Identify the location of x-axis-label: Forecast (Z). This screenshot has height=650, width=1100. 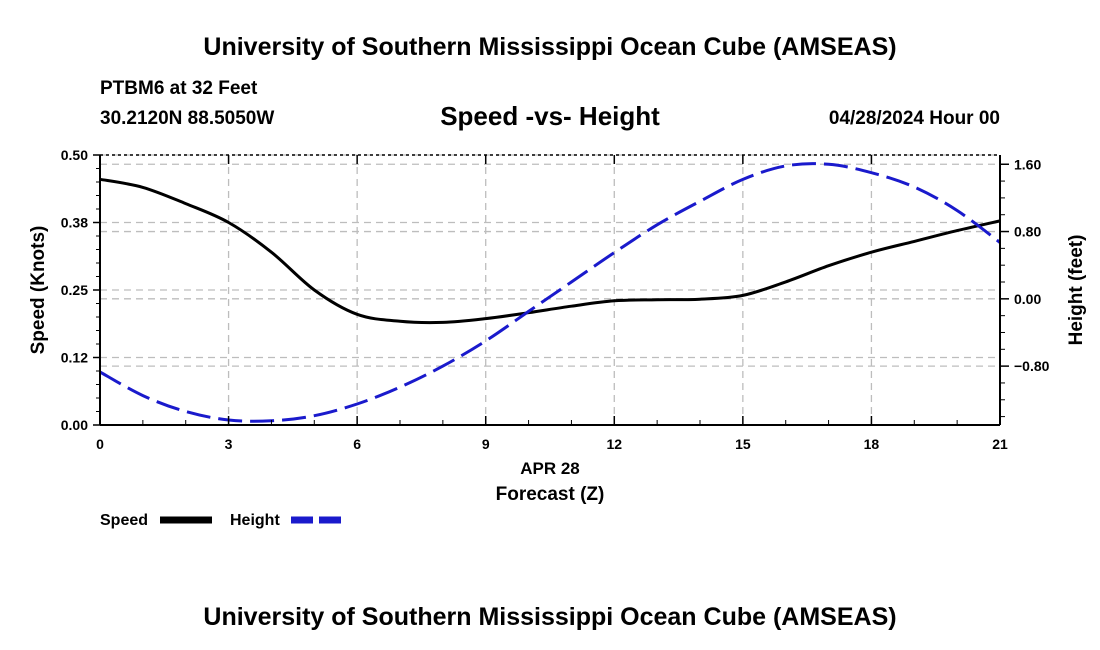
(550, 494).